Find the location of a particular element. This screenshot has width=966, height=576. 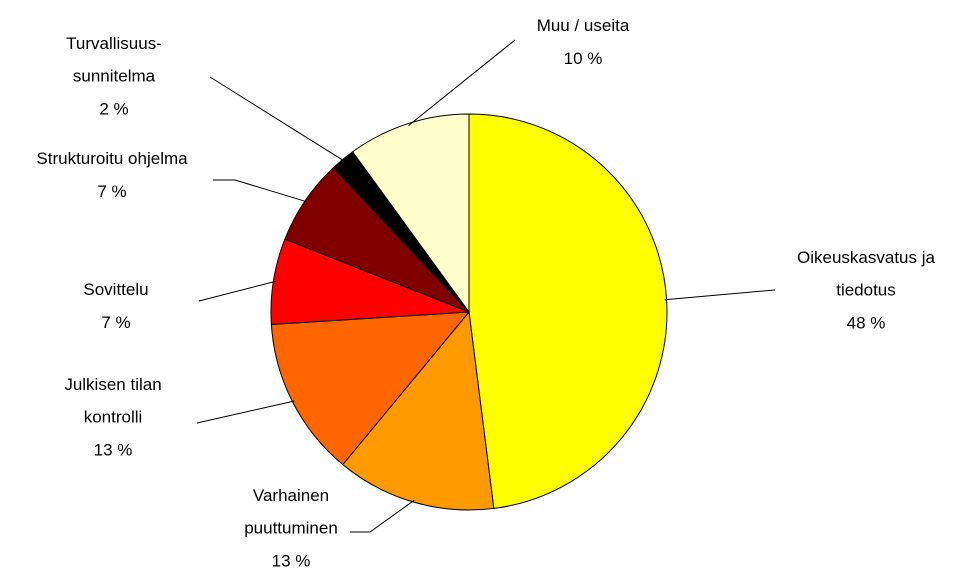

label-line: Strukturoitu ohjelma is located at coordinates (112, 158).